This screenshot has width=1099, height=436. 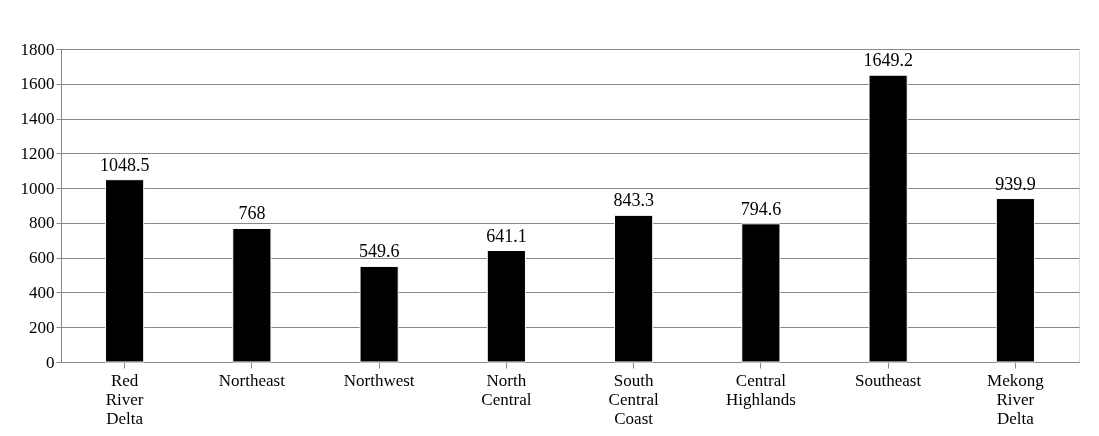 I want to click on data-label: 843.3, so click(x=633, y=200).